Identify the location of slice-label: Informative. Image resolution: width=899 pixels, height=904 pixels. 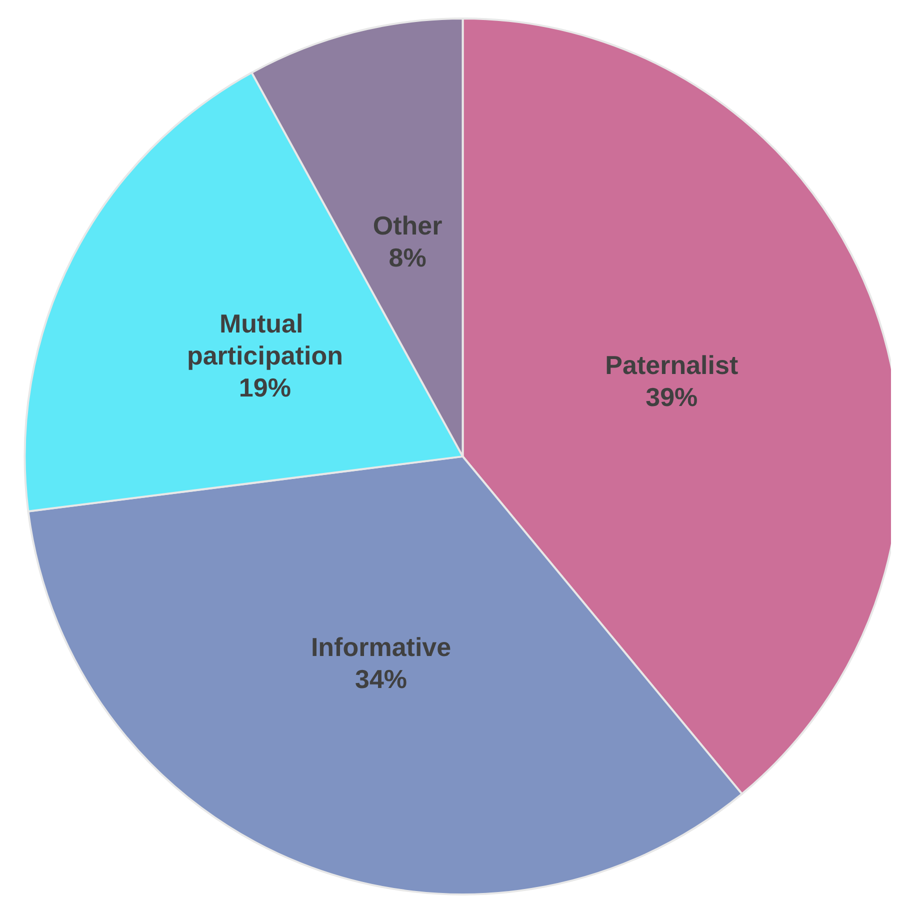
(381, 647).